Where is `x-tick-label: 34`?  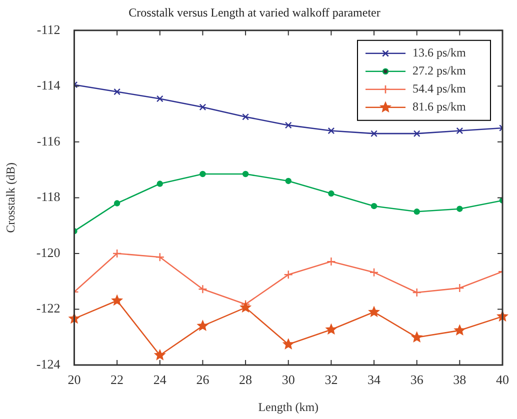 x-tick-label: 34 is located at coordinates (375, 380).